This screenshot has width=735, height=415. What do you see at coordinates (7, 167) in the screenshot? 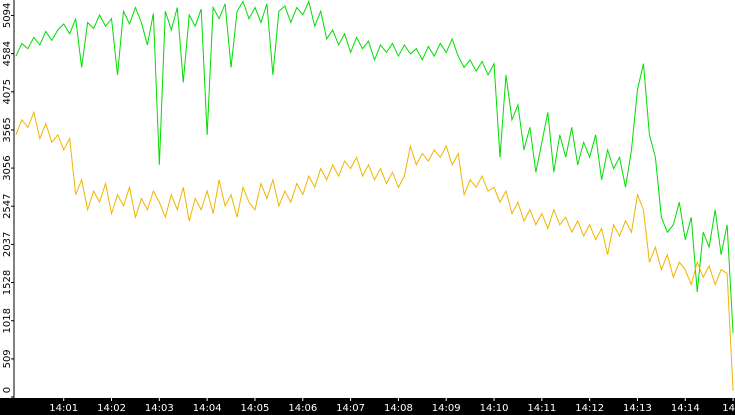
I see `y-tick-label: 3056` at bounding box center [7, 167].